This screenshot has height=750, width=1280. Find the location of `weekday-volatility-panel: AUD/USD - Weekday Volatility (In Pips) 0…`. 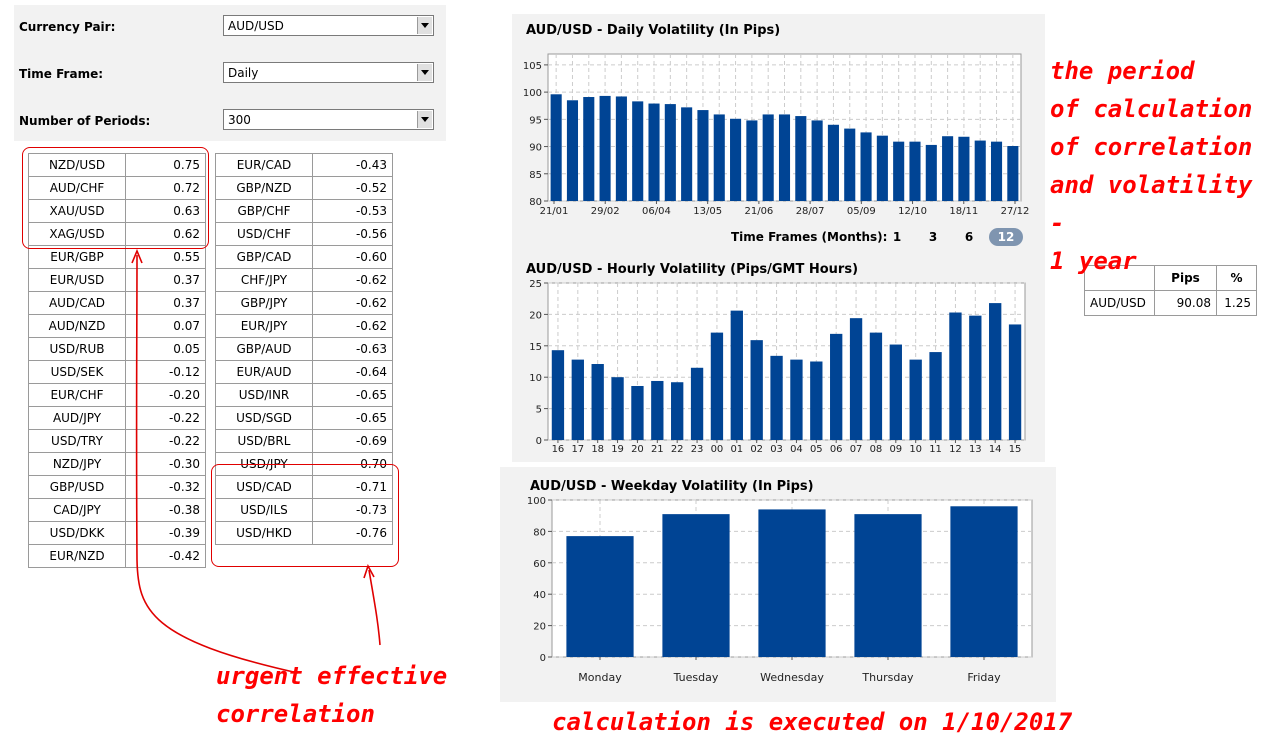

weekday-volatility-panel: AUD/USD - Weekday Volatility (In Pips) 0… is located at coordinates (778, 584).